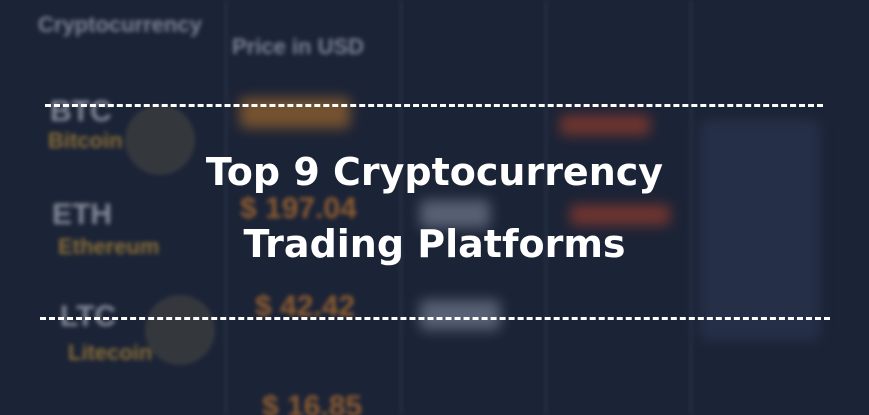 The width and height of the screenshot is (869, 415). Describe the element at coordinates (298, 208) in the screenshot. I see `price: $ 197.04` at that location.